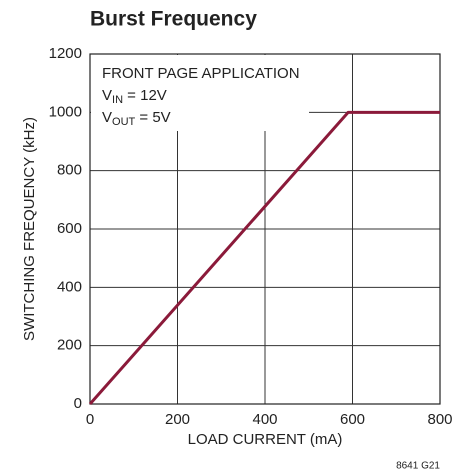  I want to click on y-tick-label: 600, so click(69, 228).